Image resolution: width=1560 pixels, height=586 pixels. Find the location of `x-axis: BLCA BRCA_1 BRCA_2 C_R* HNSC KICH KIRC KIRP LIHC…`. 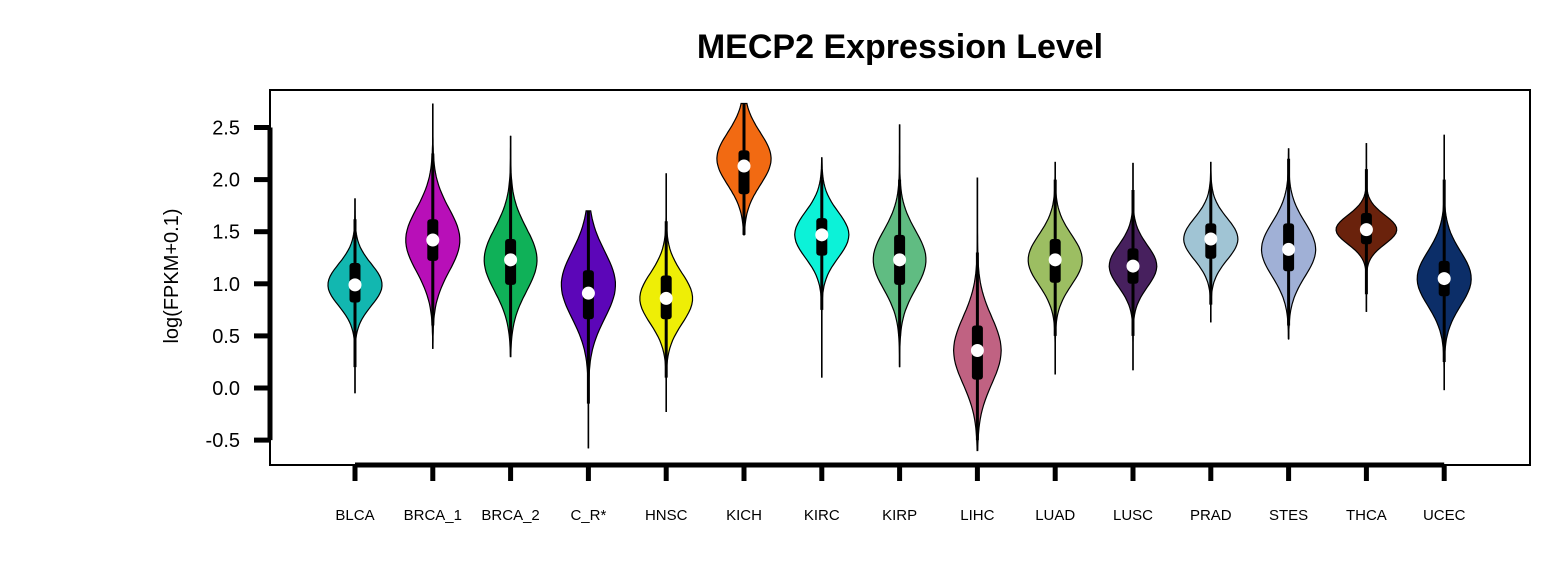

x-axis: BLCA BRCA_1 BRCA_2 C_R* HNSC KICH KIRC KIRP LIHC… is located at coordinates (900, 493).